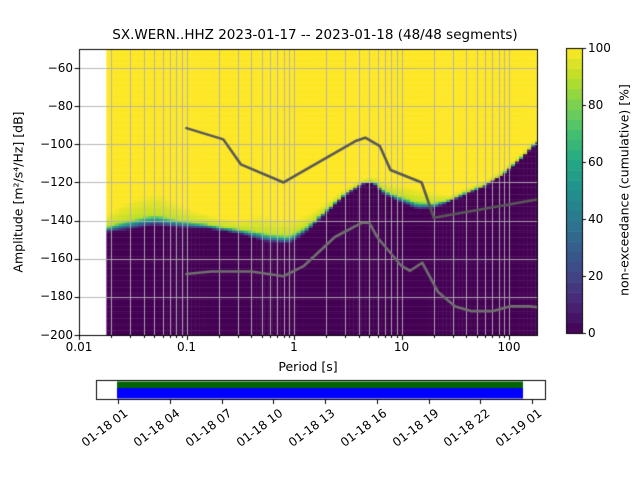 The image size is (640, 480). Describe the element at coordinates (56, 220) in the screenshot. I see `y-tick-label: −140` at that location.